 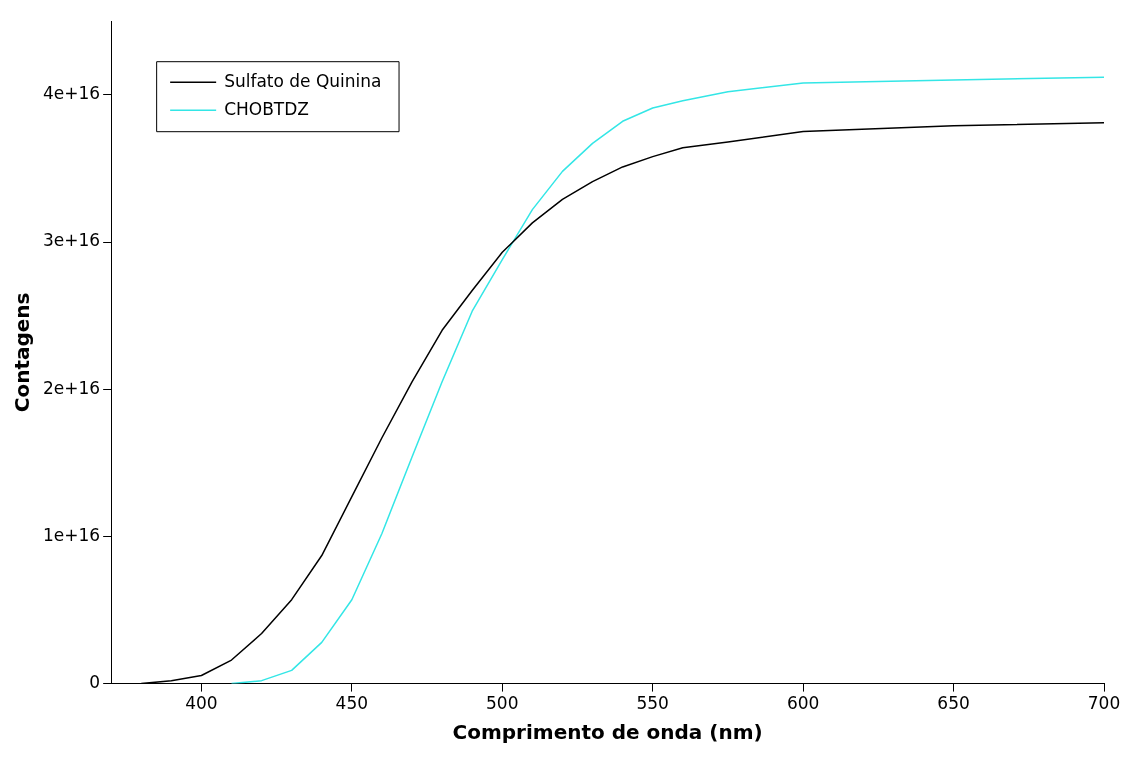 What do you see at coordinates (71, 93) in the screenshot?
I see `y-tick-label: 4e+16` at bounding box center [71, 93].